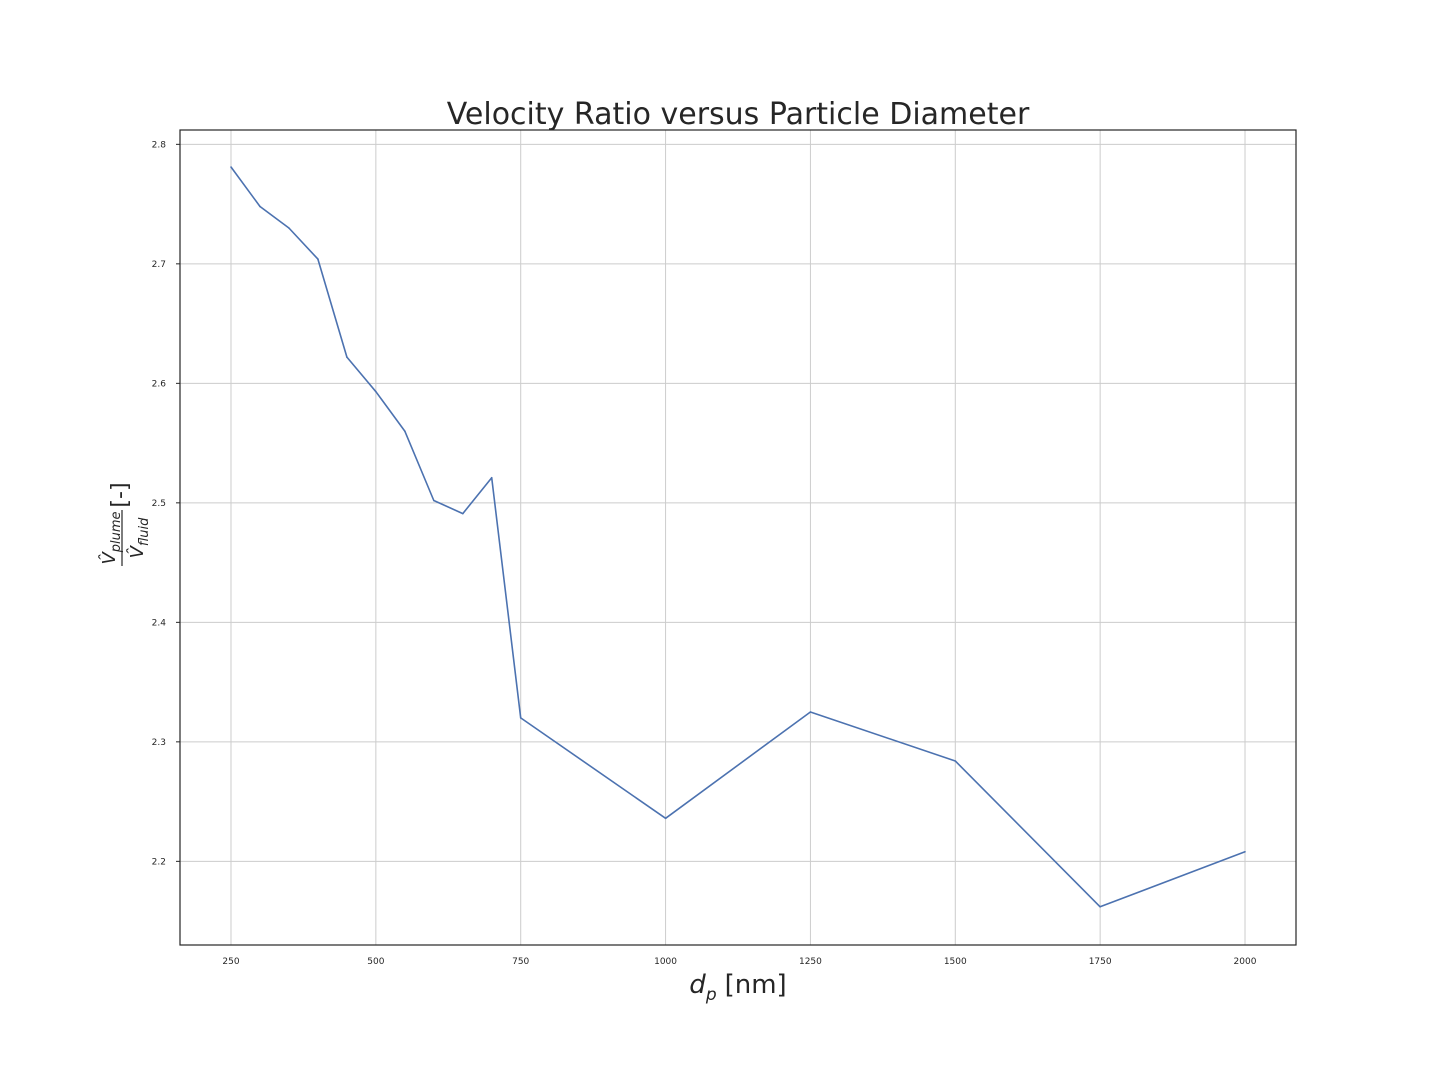  What do you see at coordinates (1100, 962) in the screenshot?
I see `x-tick-label: 1750` at bounding box center [1100, 962].